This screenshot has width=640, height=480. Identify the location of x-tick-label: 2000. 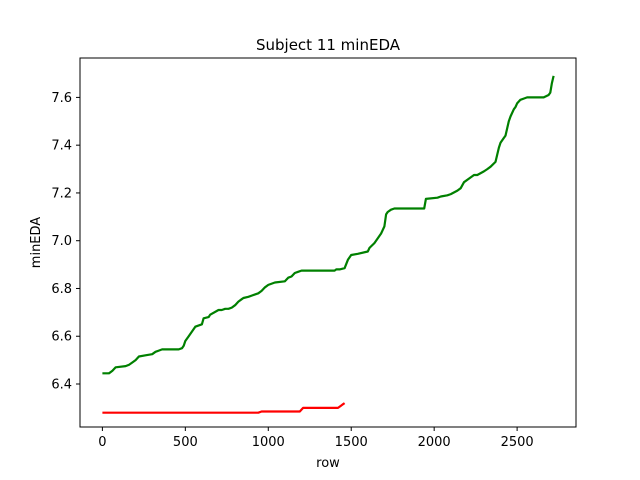
(434, 442).